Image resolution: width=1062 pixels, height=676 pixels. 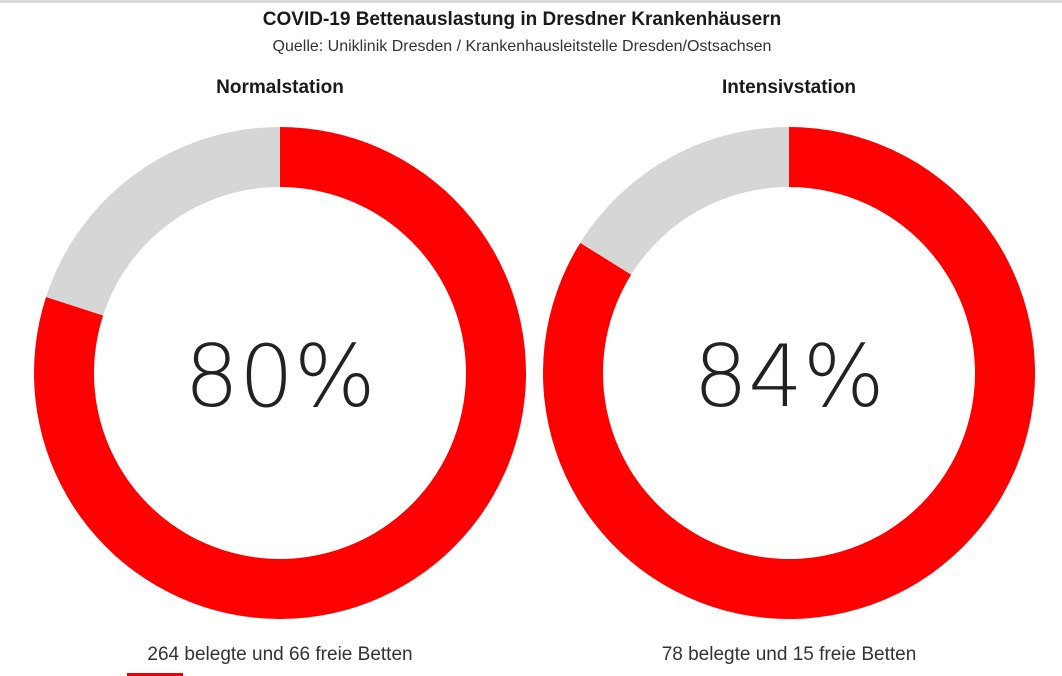 I want to click on active-indicator, so click(x=155, y=674).